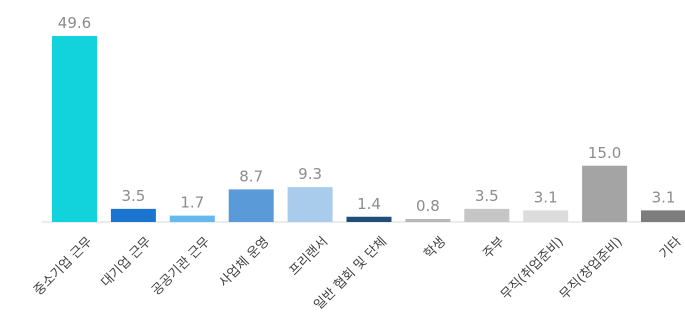 This screenshot has width=685, height=320. What do you see at coordinates (181, 266) in the screenshot?
I see `category-label-3: 공공기관 근무` at bounding box center [181, 266].